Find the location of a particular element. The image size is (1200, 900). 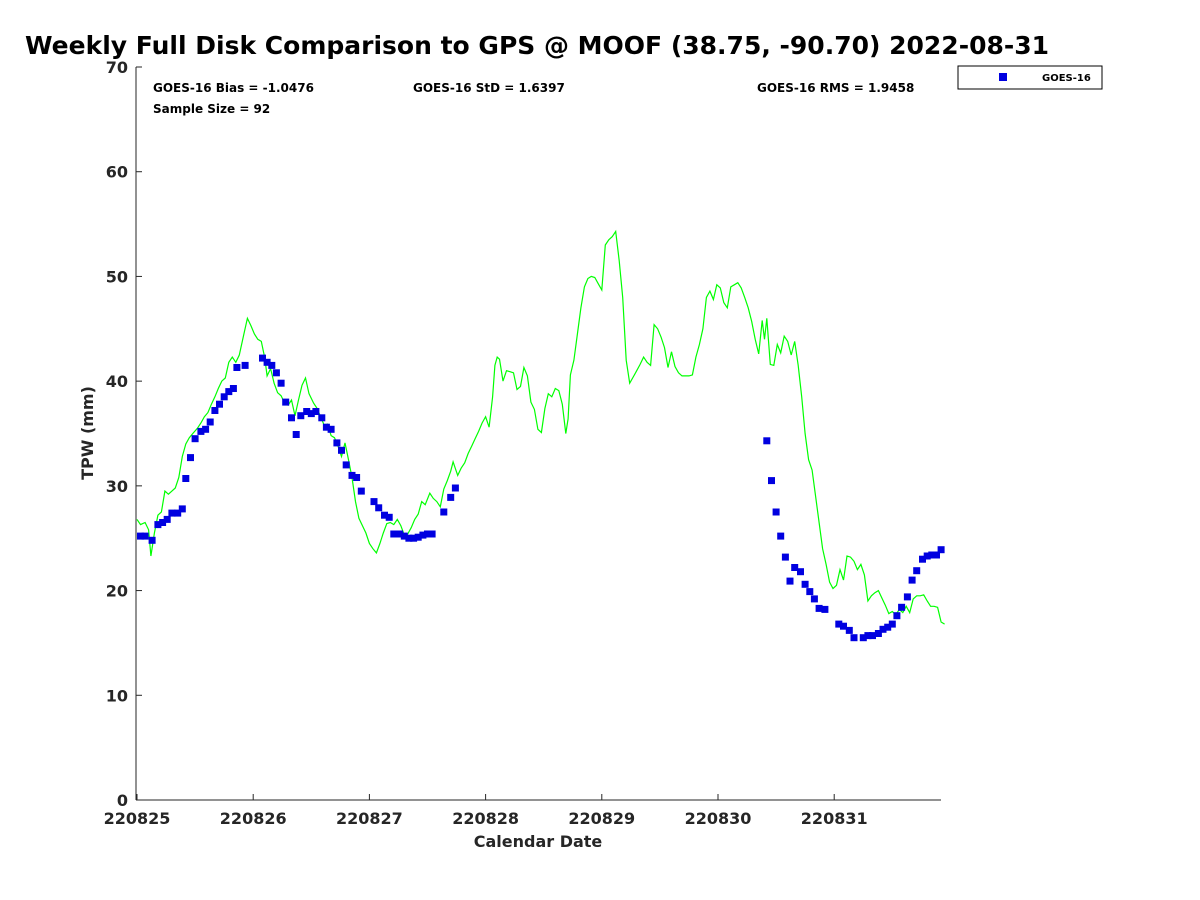

stat-annotation: GOES-16 Bias = -1.0476 is located at coordinates (233, 88).